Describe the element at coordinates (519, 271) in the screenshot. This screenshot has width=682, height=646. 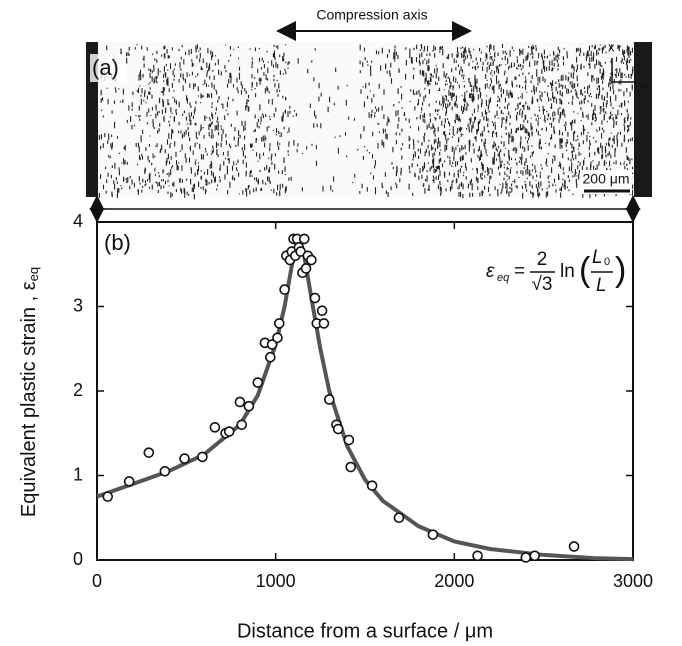
I see `eq-equals: =` at that location.